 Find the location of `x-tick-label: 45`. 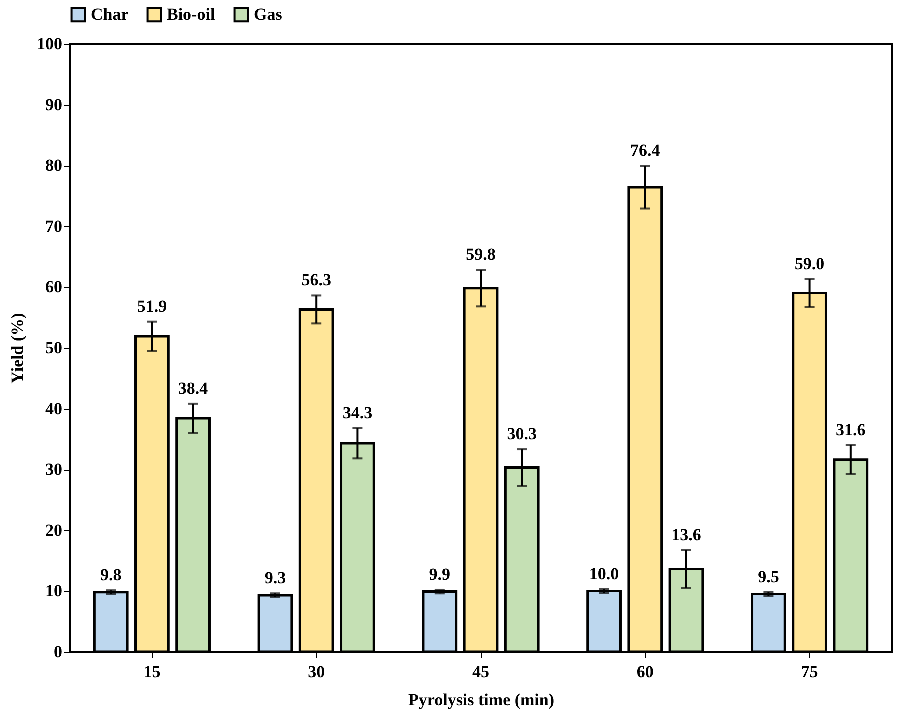

x-tick-label: 45 is located at coordinates (481, 672).